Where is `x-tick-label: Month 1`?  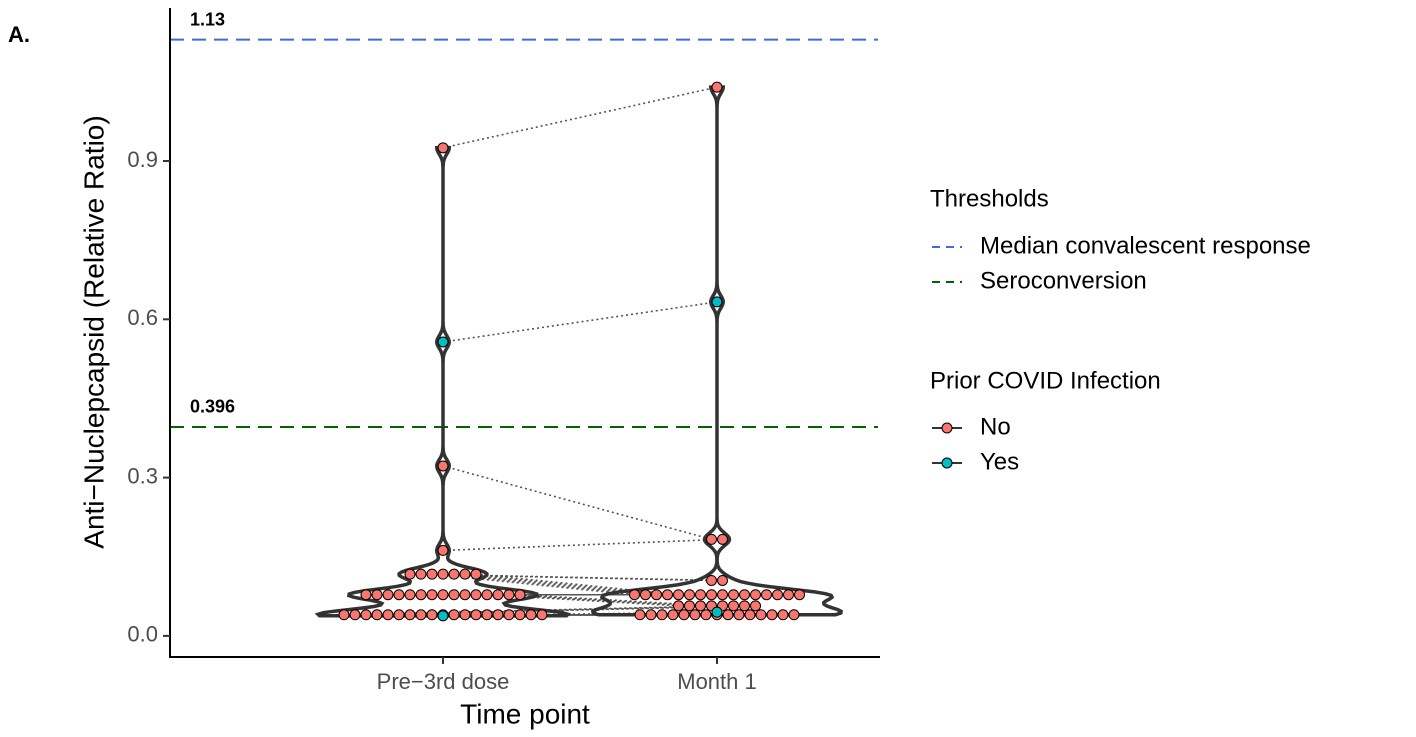 x-tick-label: Month 1 is located at coordinates (717, 681).